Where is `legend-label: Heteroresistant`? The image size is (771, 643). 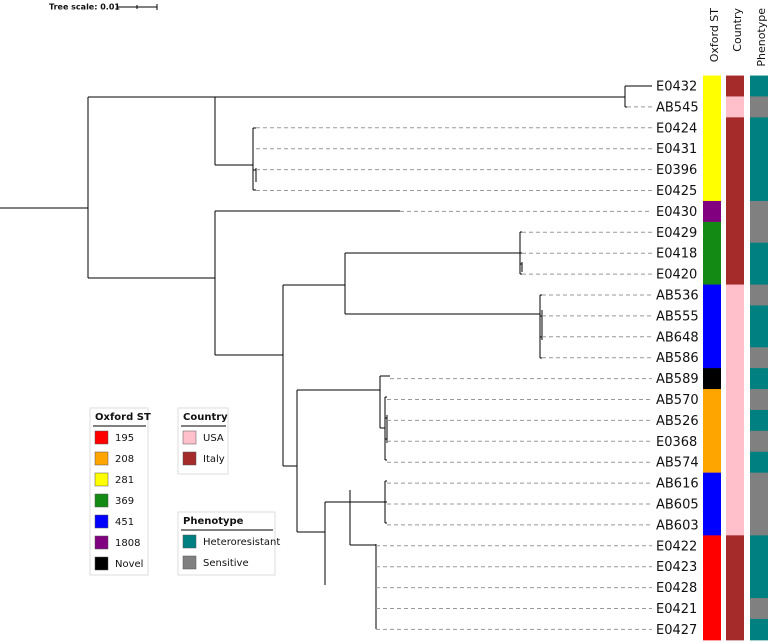 legend-label: Heteroresistant is located at coordinates (241, 542).